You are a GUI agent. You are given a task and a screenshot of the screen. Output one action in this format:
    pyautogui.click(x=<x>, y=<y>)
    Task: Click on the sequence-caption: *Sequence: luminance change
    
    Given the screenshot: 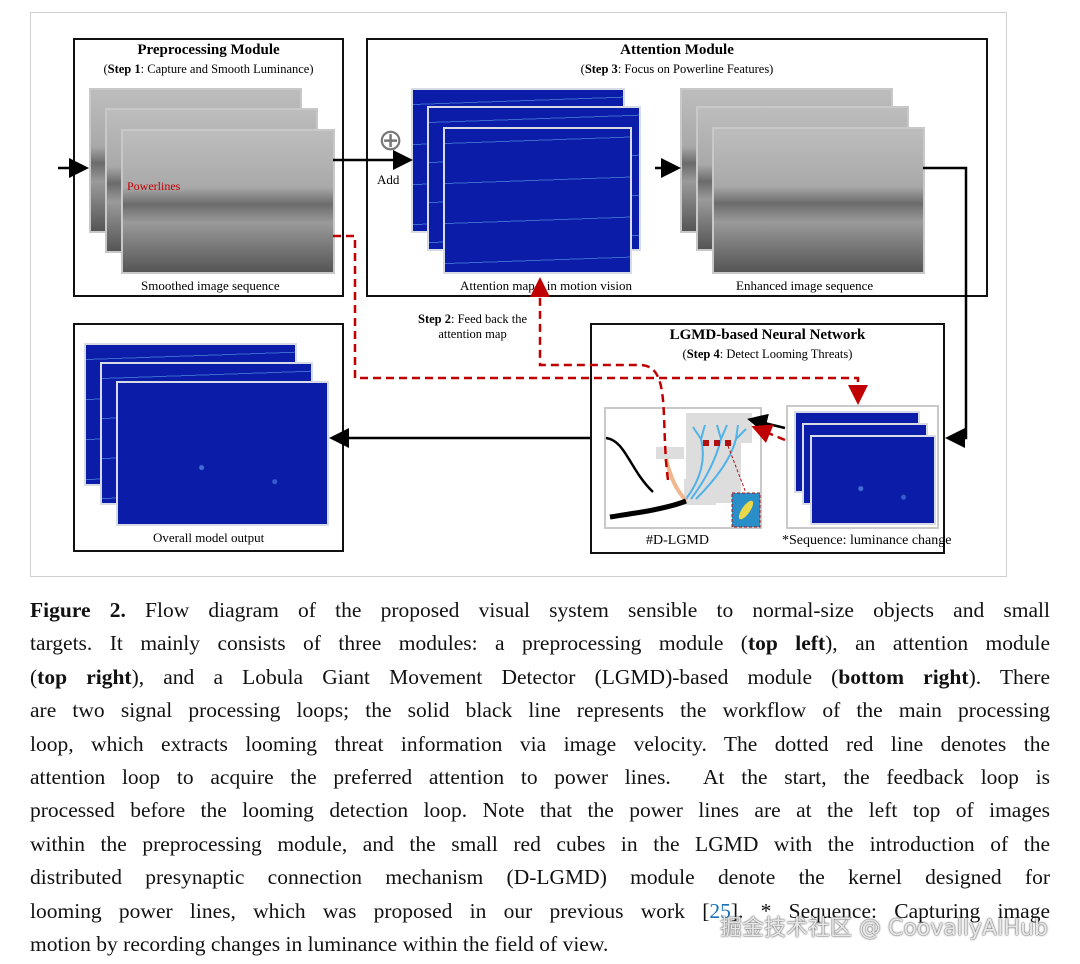 What is the action you would take?
    pyautogui.click(x=867, y=540)
    